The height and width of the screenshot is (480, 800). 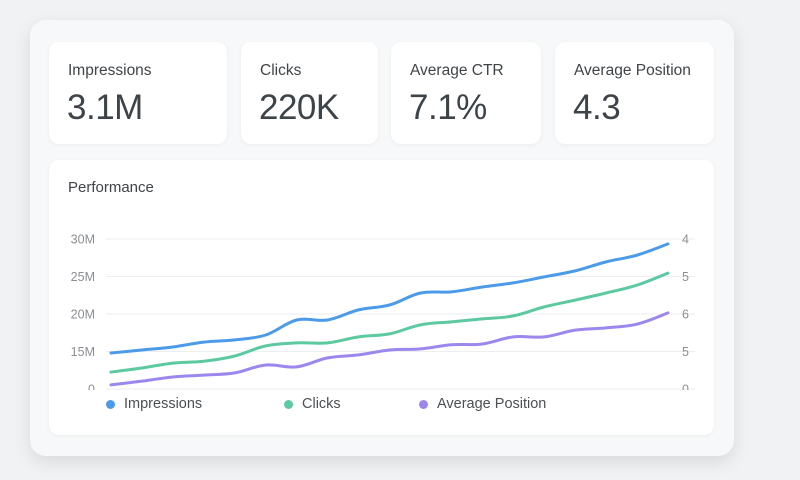 What do you see at coordinates (634, 93) in the screenshot?
I see `kpi-card-average-position: Average Position 4.3` at bounding box center [634, 93].